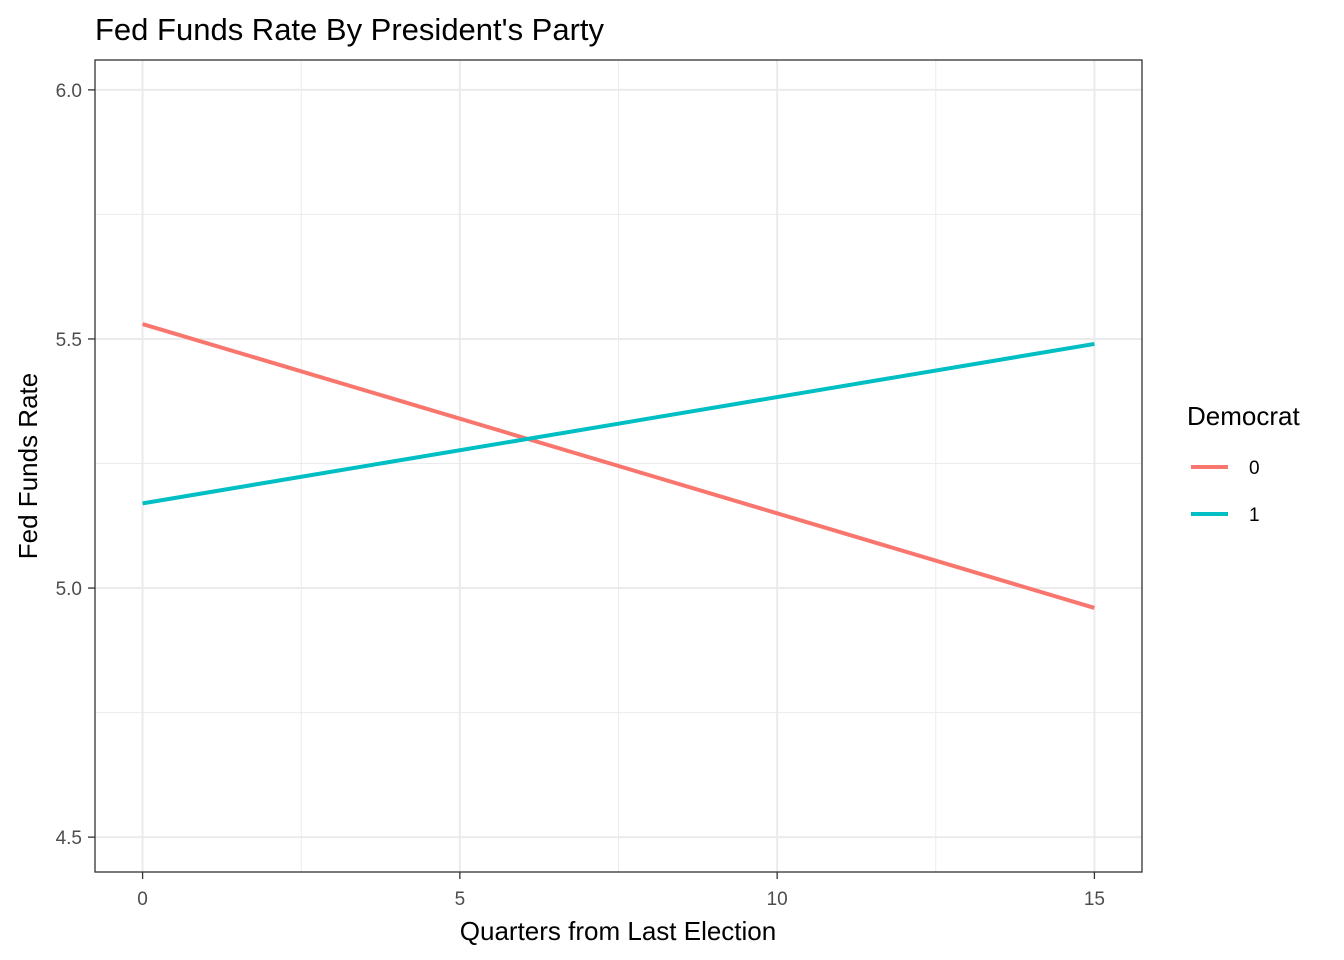  Describe the element at coordinates (1254, 515) in the screenshot. I see `legend-label-1: 1` at that location.